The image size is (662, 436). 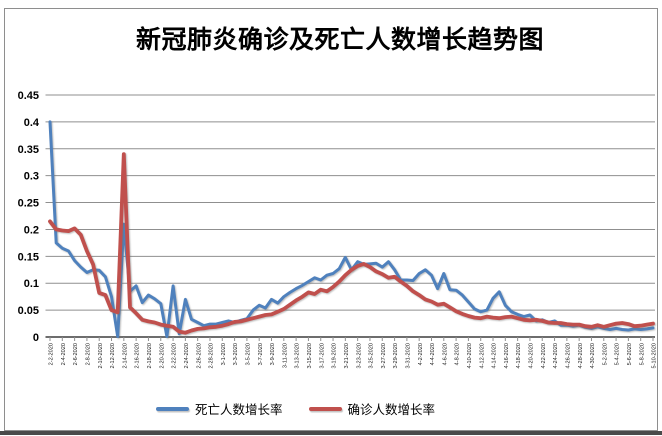 What do you see at coordinates (28, 150) in the screenshot?
I see `svg-text: 0.35` at bounding box center [28, 150].